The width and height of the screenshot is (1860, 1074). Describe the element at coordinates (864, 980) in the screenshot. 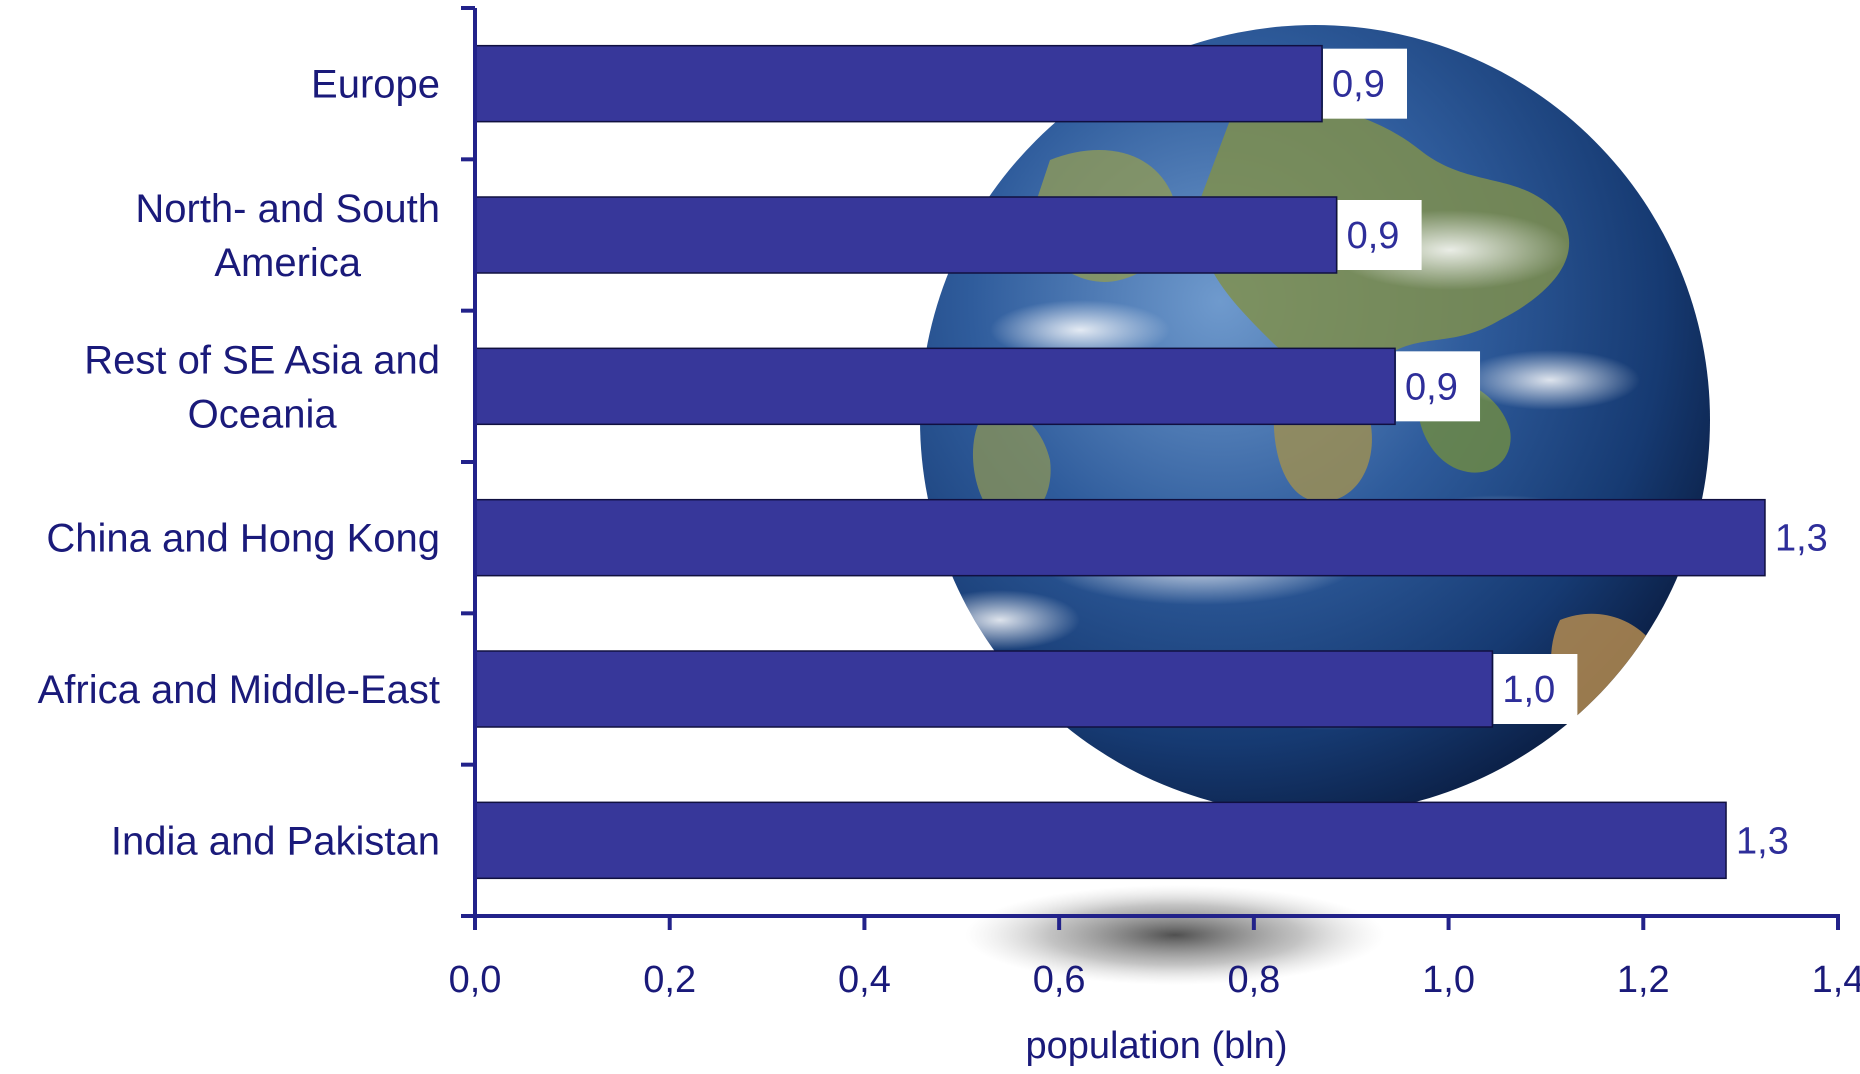

I see `x-tick-label: 0,4` at that location.